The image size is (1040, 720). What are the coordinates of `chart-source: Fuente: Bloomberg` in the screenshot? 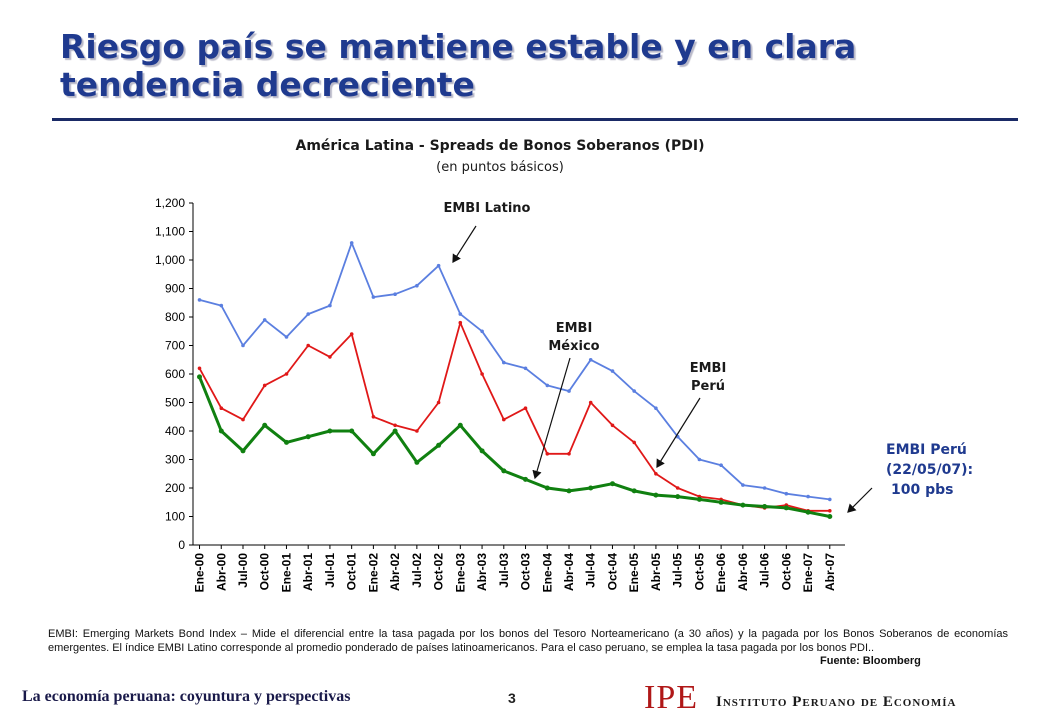 It's located at (870, 661).